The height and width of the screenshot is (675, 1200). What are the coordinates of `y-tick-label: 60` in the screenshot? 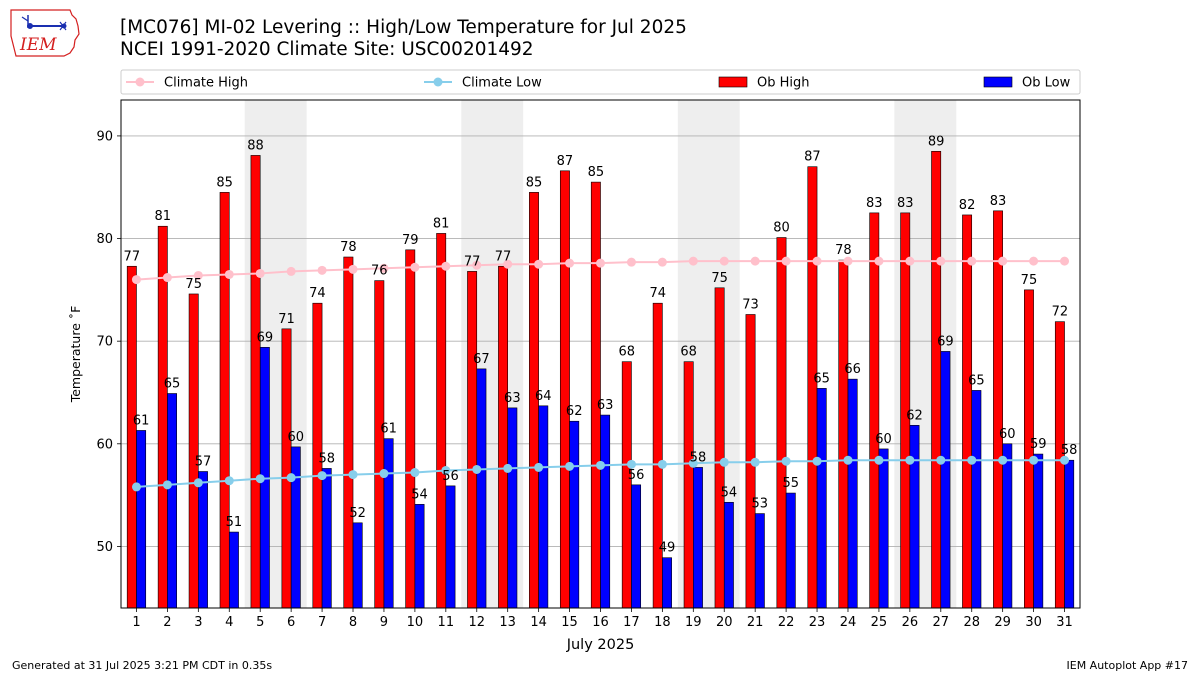 It's located at (104, 444).